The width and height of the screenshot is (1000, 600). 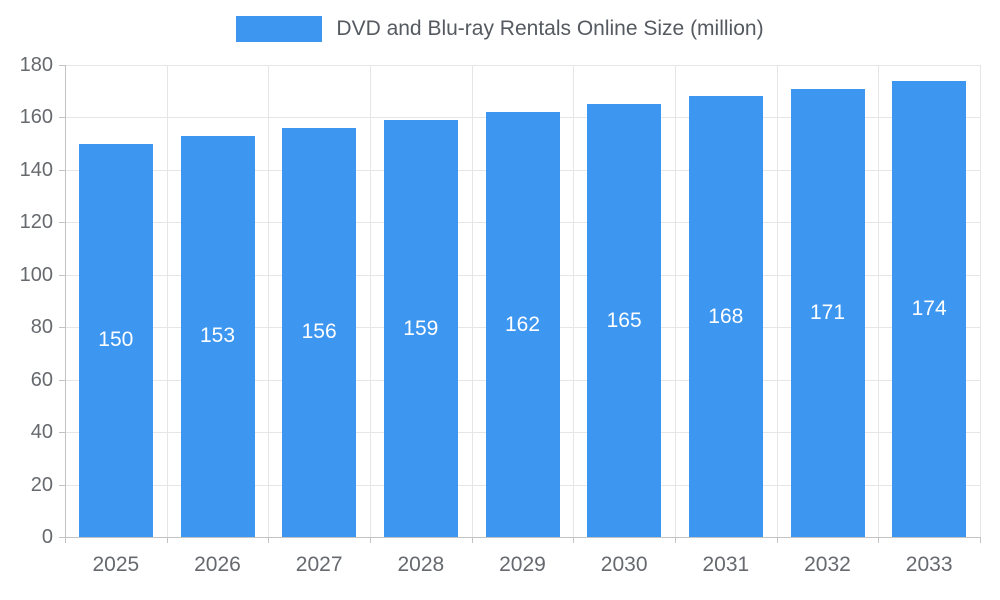 What do you see at coordinates (36, 169) in the screenshot?
I see `y-axis-label: 140` at bounding box center [36, 169].